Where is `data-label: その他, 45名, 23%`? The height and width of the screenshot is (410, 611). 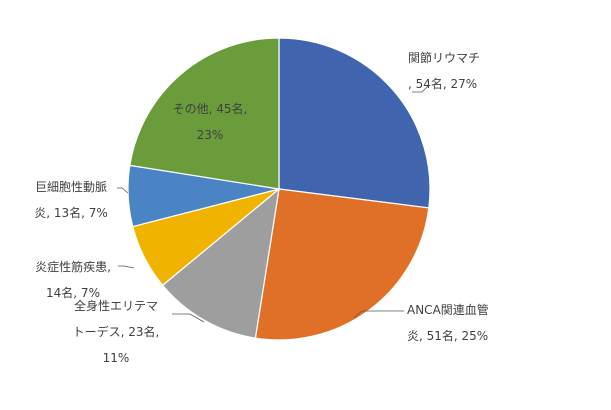 data-label: その他, 45名, 23% is located at coordinates (210, 121).